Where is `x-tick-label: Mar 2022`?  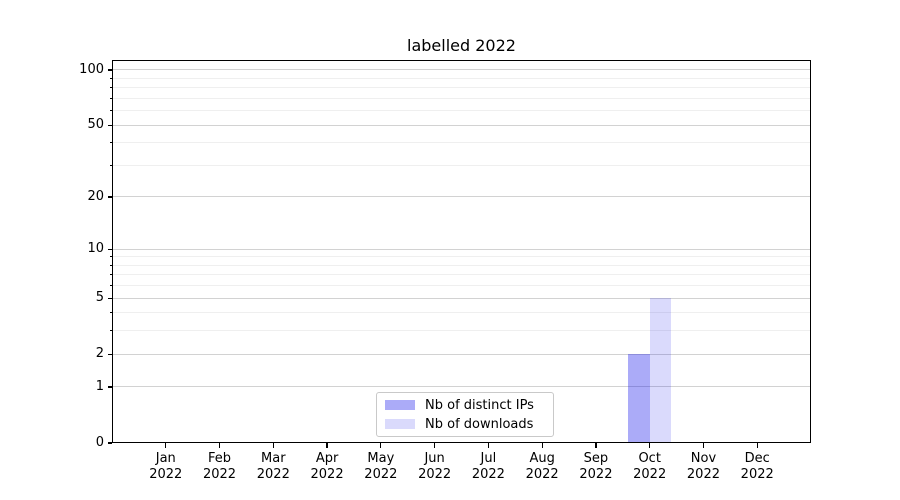 x-tick-label: Mar 2022 is located at coordinates (273, 466).